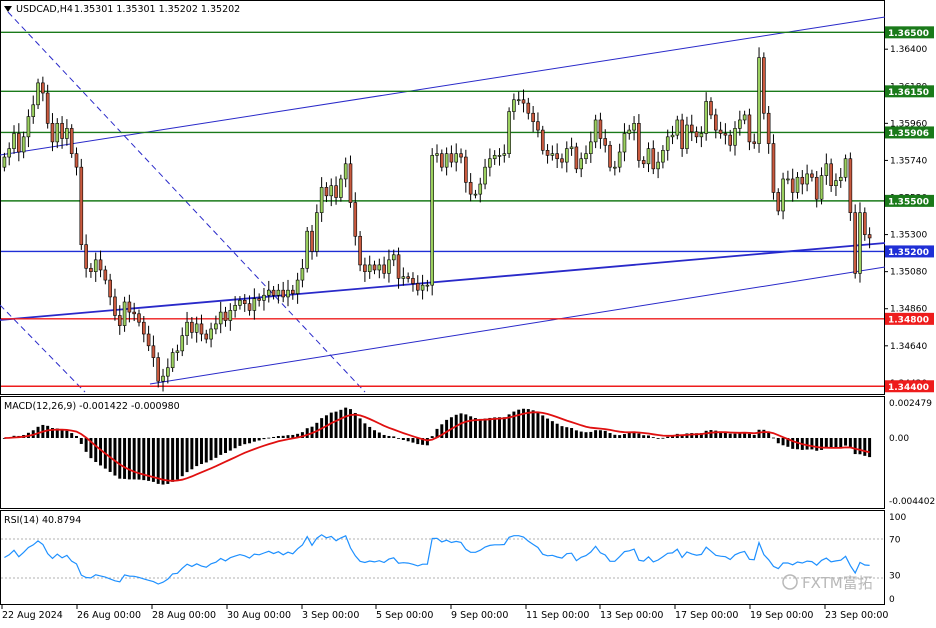 The height and width of the screenshot is (628, 936). Describe the element at coordinates (908, 50) in the screenshot. I see `price-tick-label: 1.36400` at that location.